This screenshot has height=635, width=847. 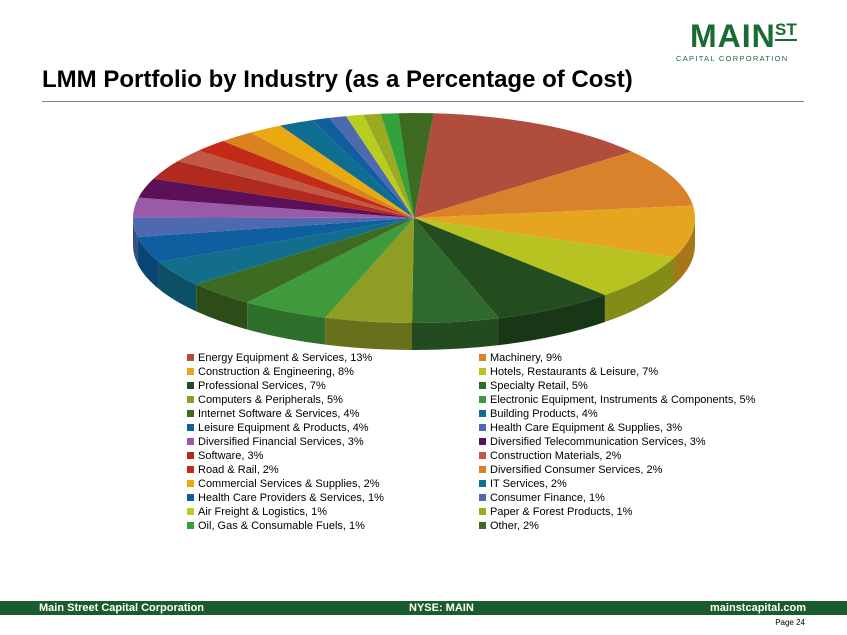 What do you see at coordinates (423, 101) in the screenshot?
I see `title-divider` at bounding box center [423, 101].